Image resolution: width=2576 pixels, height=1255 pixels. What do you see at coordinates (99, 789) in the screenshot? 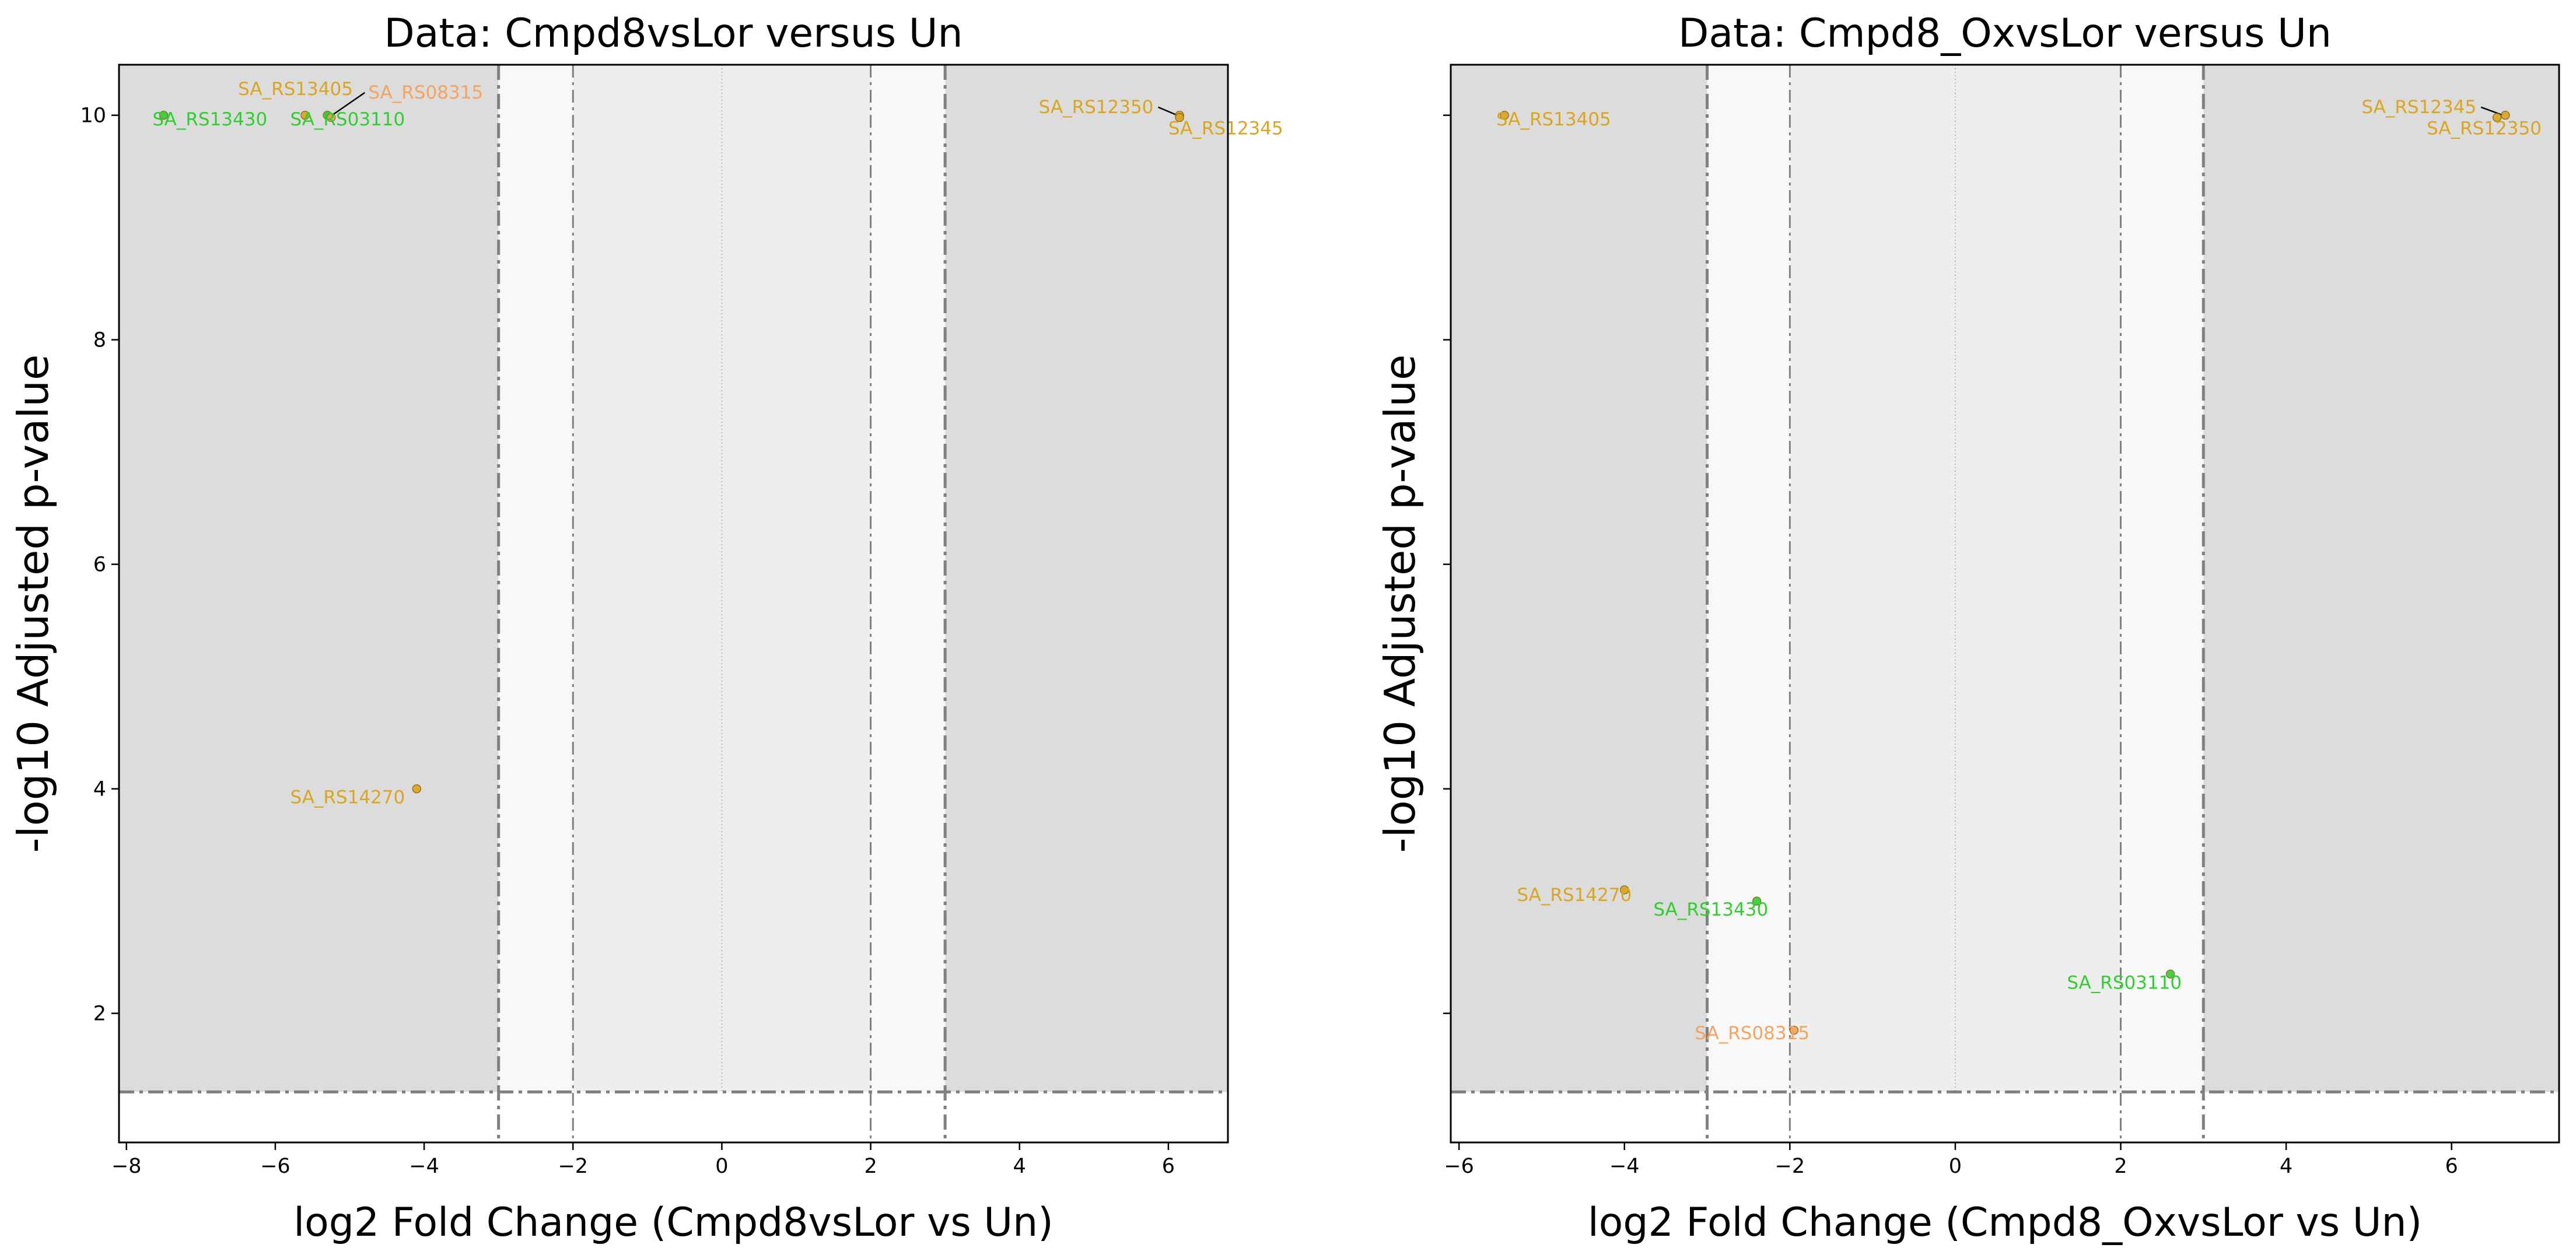
I see `y-tick-label: 4` at bounding box center [99, 789].